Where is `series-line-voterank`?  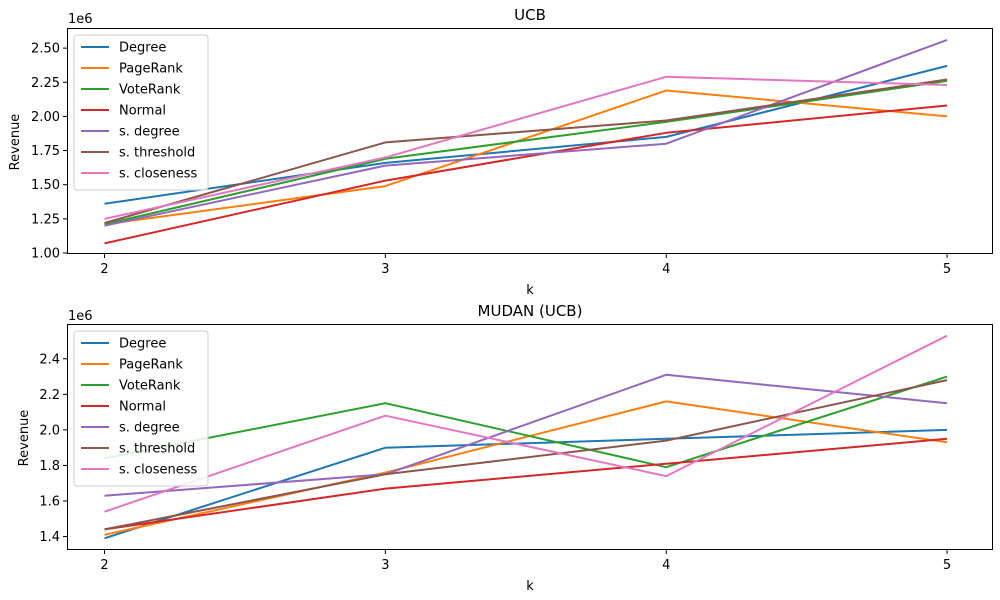
series-line-voterank is located at coordinates (526, 422).